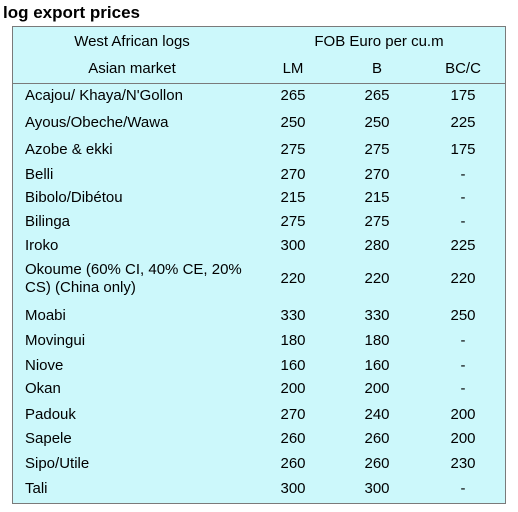 This screenshot has height=512, width=518. What do you see at coordinates (377, 278) in the screenshot?
I see `row-b: 220` at bounding box center [377, 278].